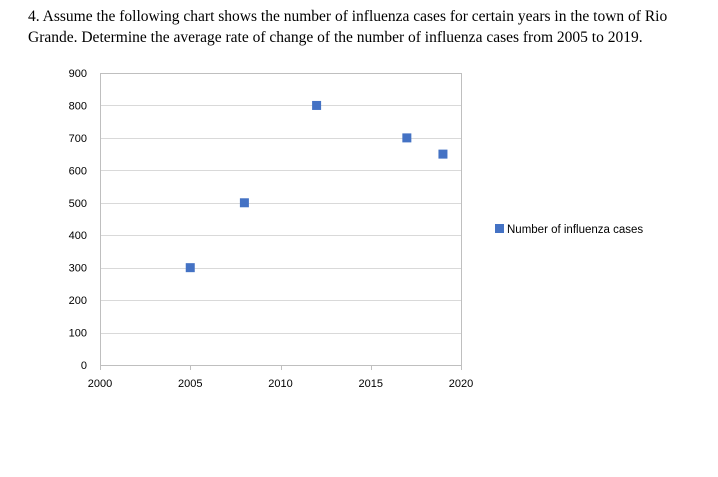 This screenshot has height=477, width=718. I want to click on y-tick-label-300: 300, so click(78, 269).